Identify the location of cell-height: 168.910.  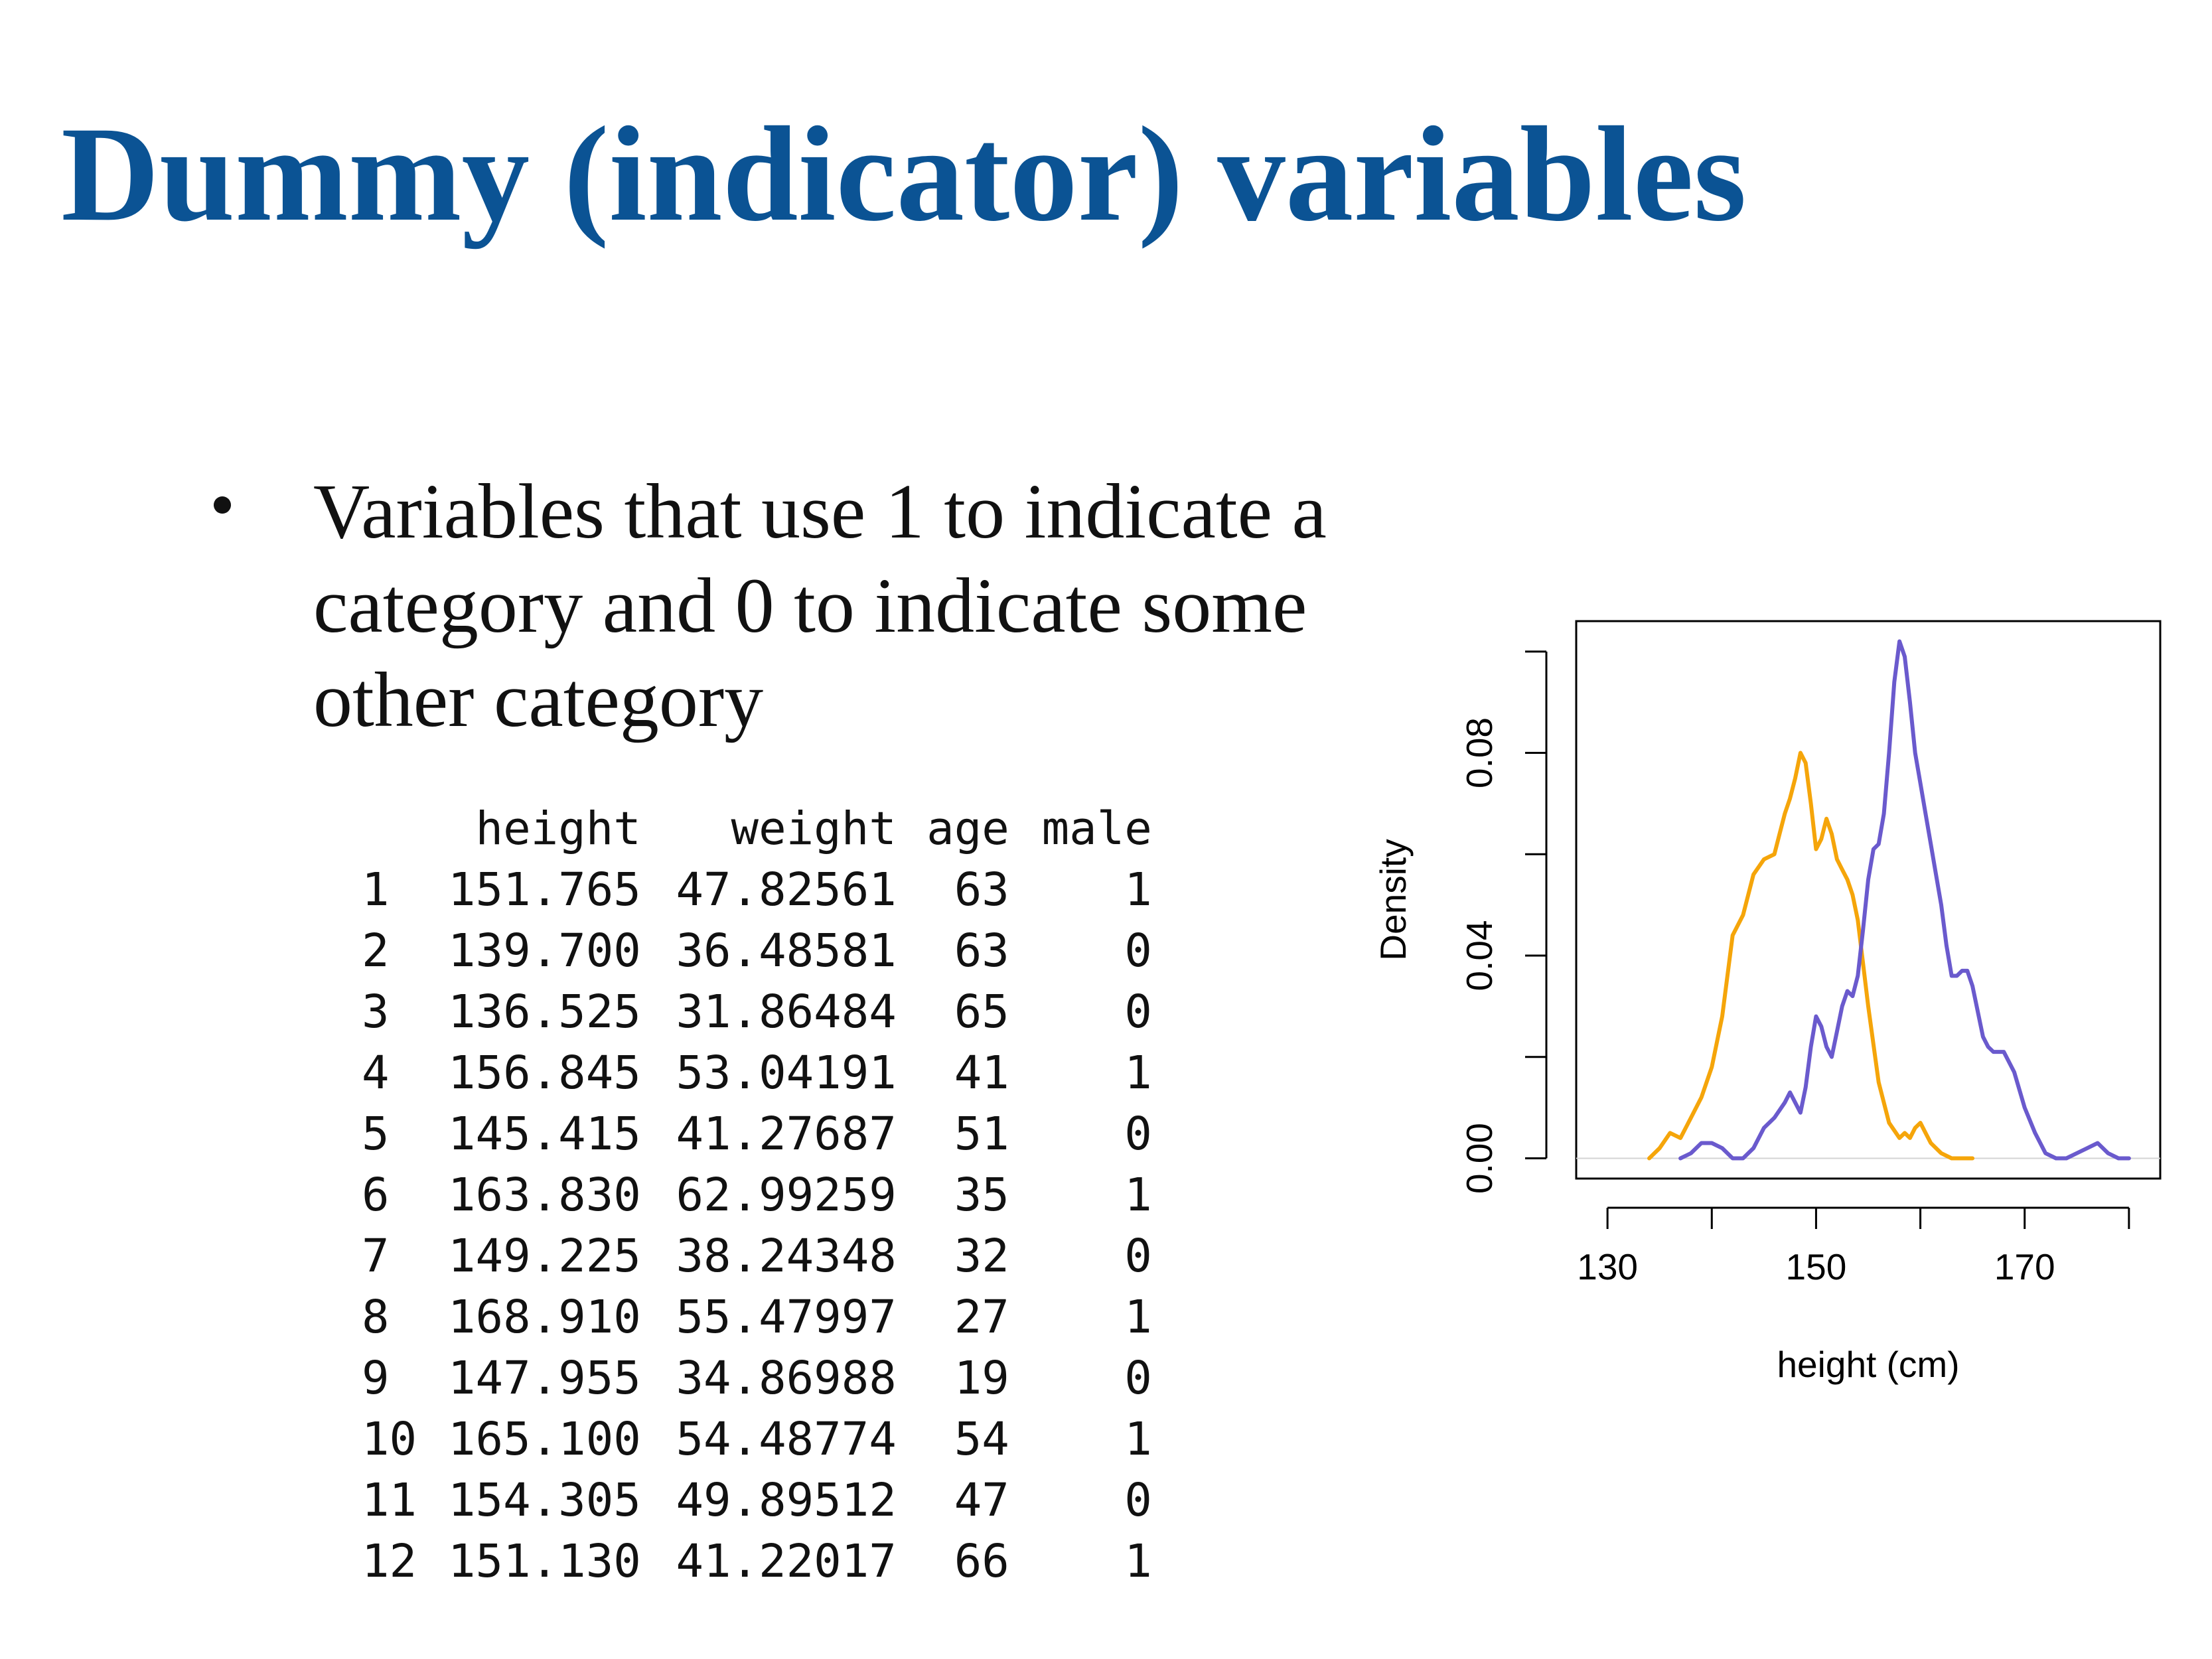
(545, 1317).